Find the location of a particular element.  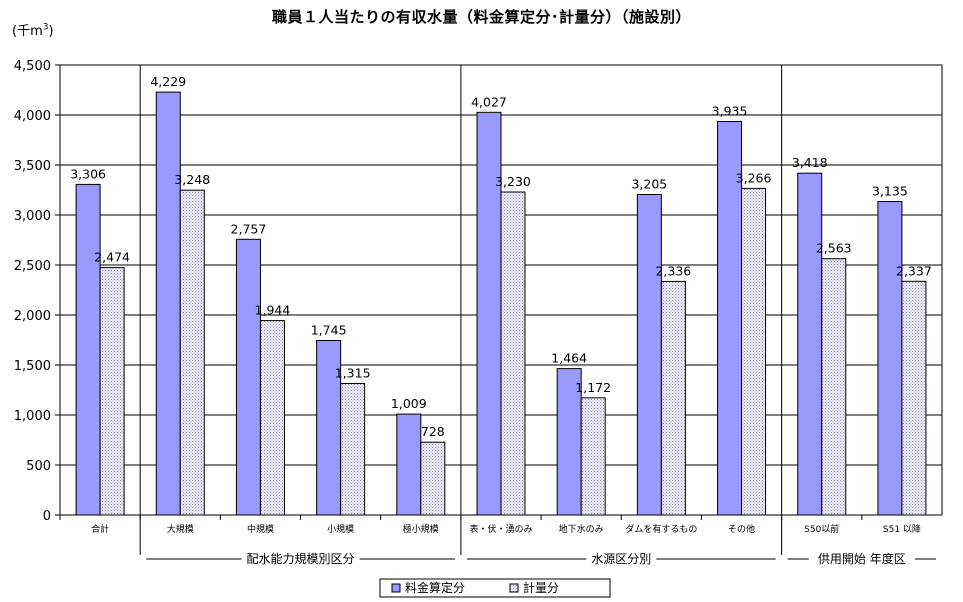

group-label: 供用開始 年度区 is located at coordinates (862, 558).